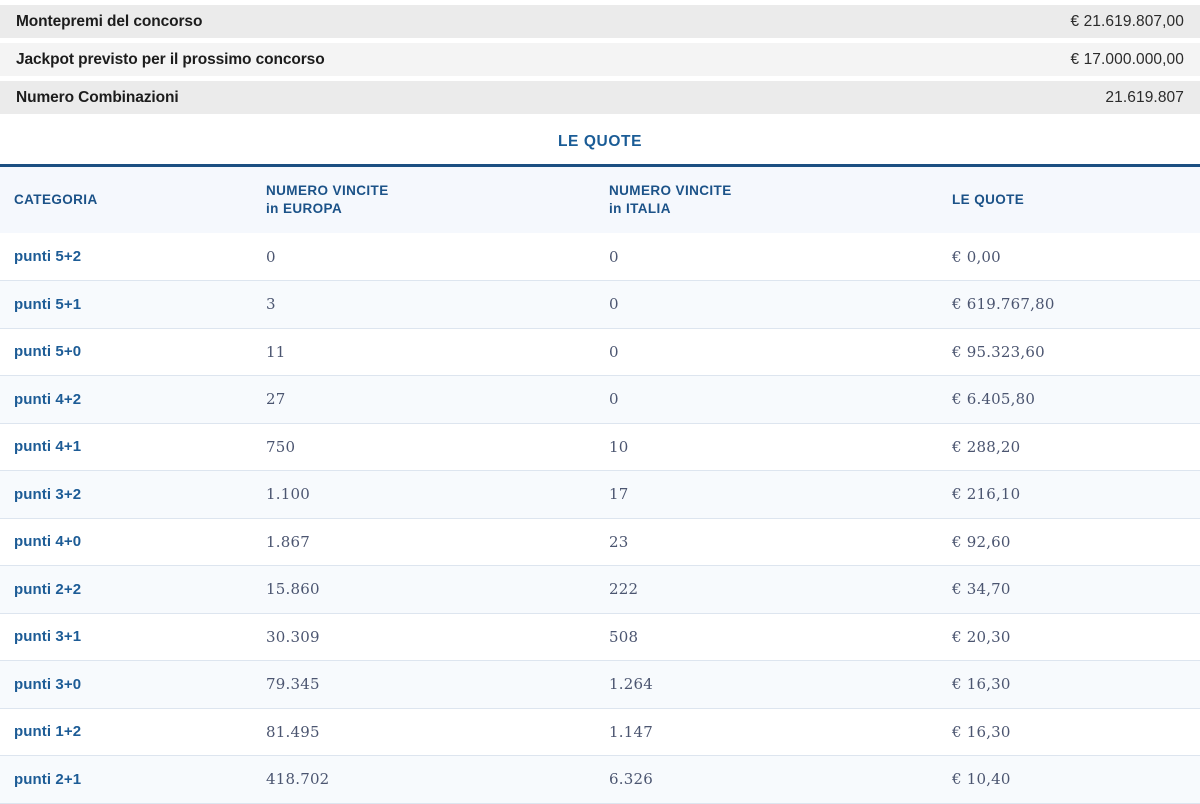 This screenshot has width=1200, height=804. I want to click on cell-vincite-italia: 17, so click(766, 494).